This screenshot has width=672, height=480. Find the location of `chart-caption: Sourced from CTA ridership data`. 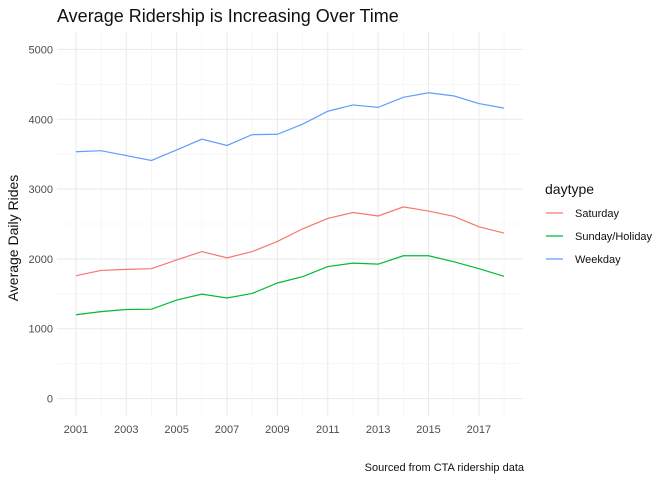

chart-caption: Sourced from CTA ridership data is located at coordinates (445, 468).